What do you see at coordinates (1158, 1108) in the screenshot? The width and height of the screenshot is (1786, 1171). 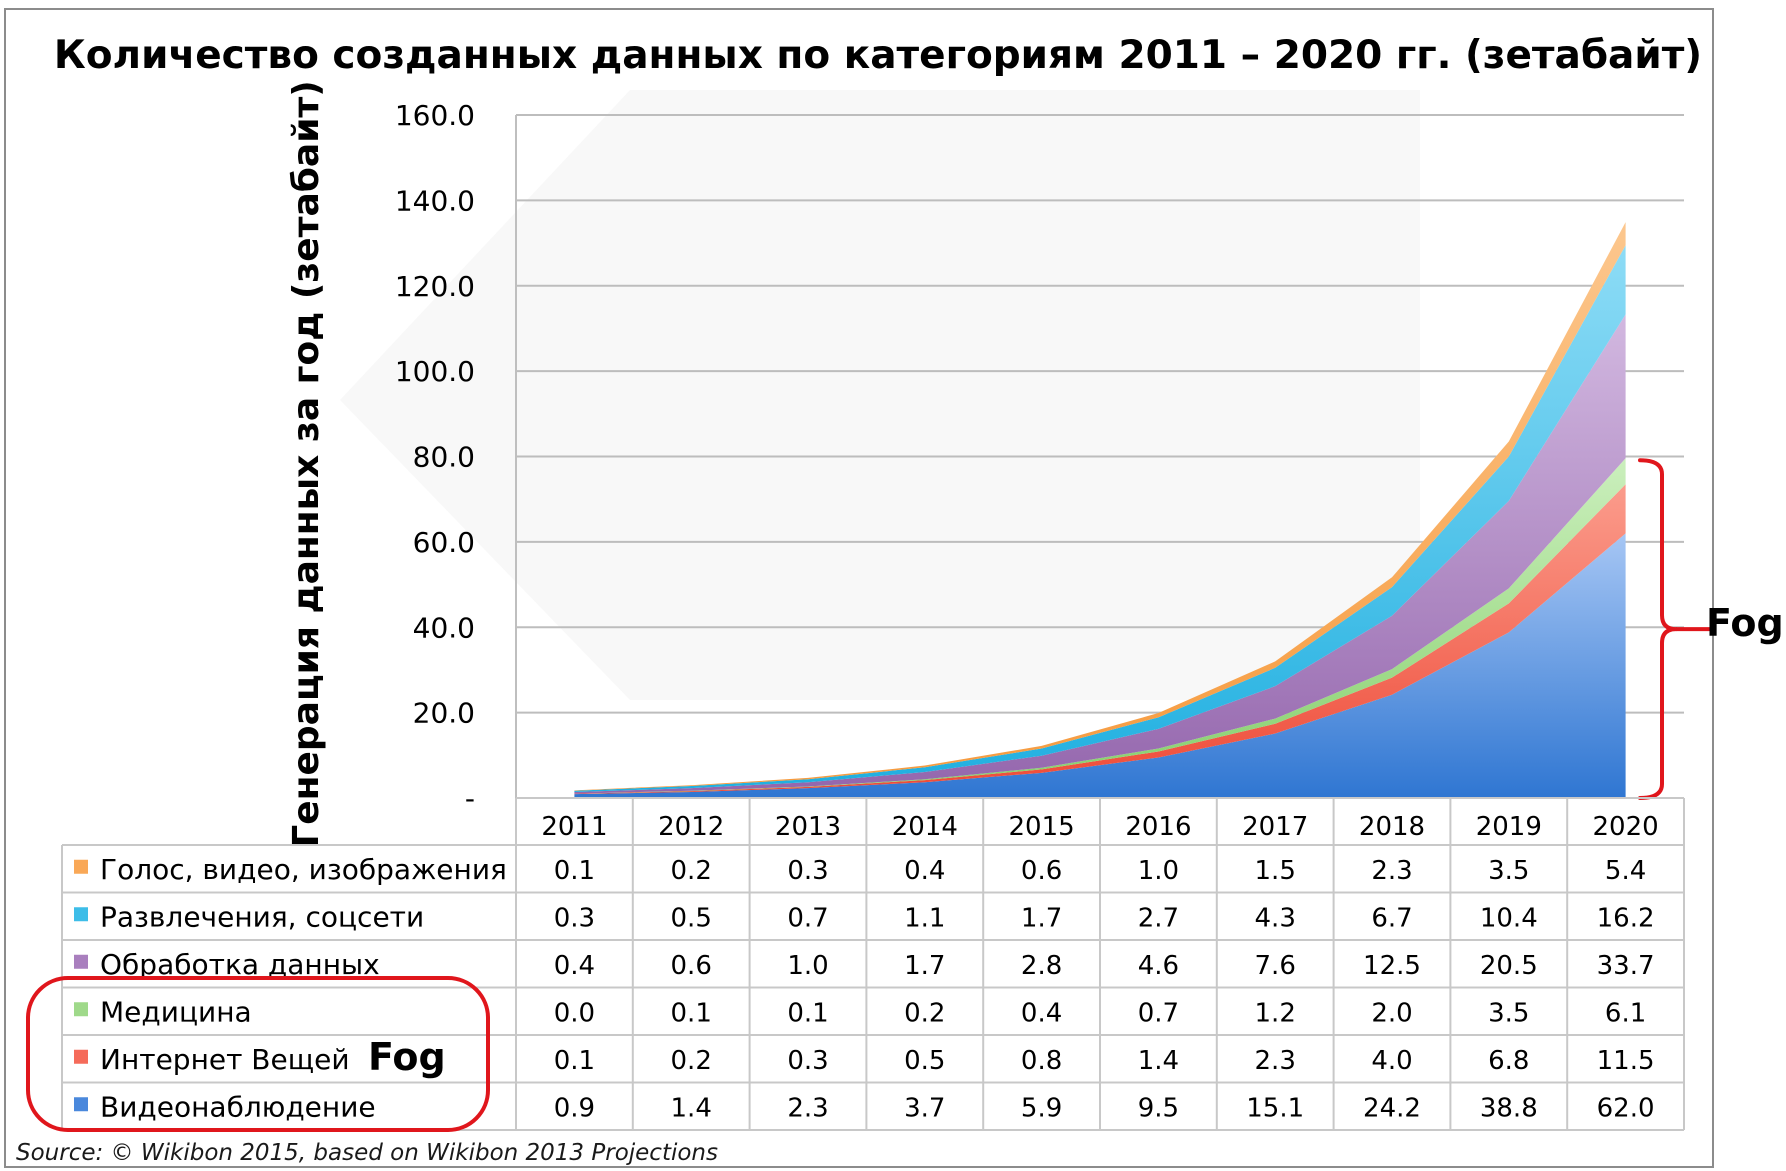 I see `data-label: 9.5` at bounding box center [1158, 1108].